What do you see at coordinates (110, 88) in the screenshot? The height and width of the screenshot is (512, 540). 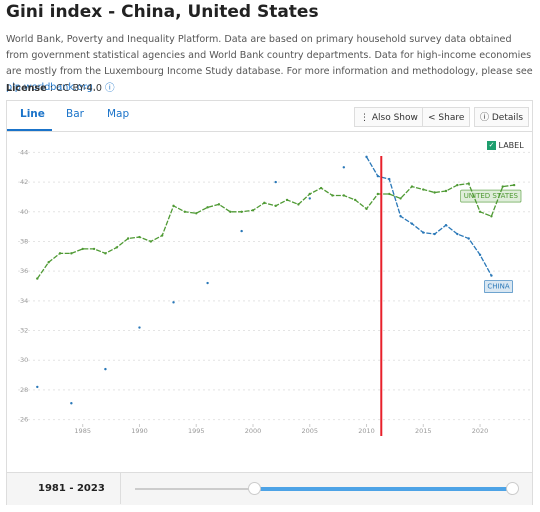 I see `info-icon: ⓘ` at bounding box center [110, 88].